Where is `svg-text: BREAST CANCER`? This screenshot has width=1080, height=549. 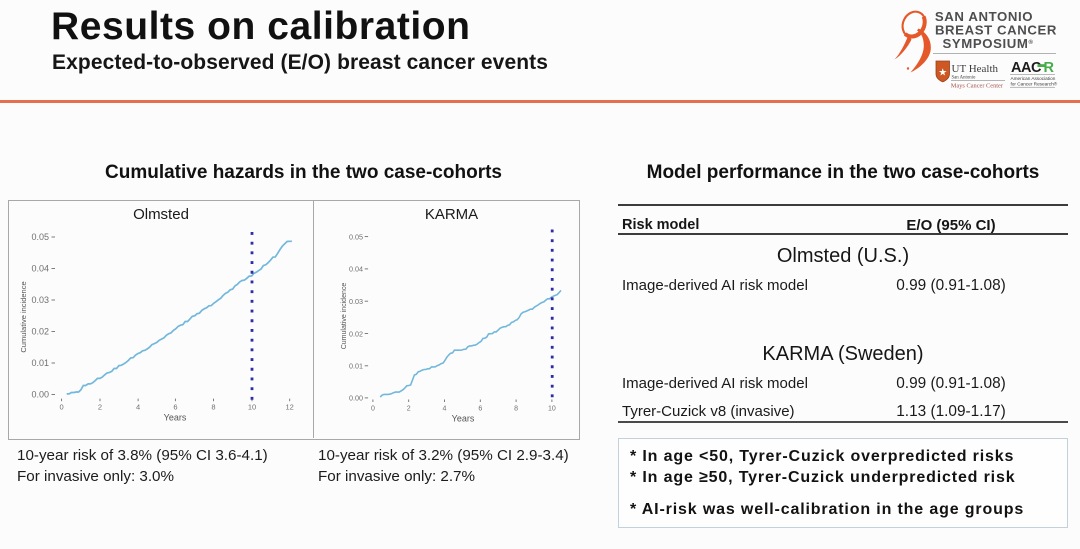
svg-text: BREAST CANCER is located at coordinates (996, 30).